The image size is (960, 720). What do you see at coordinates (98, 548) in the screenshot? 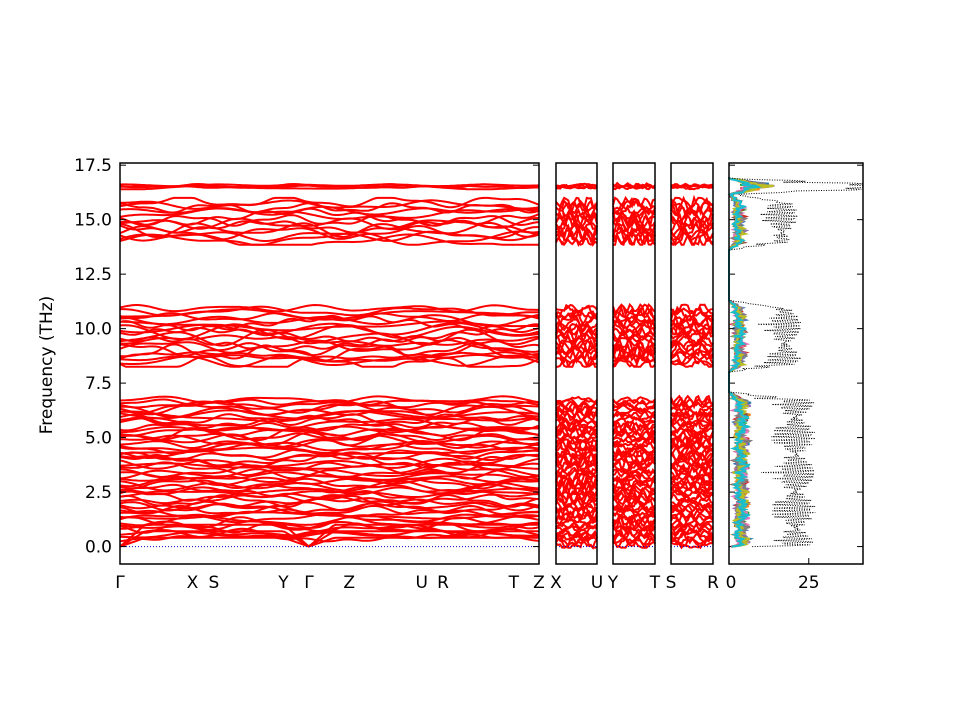
I see `y-tick-label: 0.0` at bounding box center [98, 548].